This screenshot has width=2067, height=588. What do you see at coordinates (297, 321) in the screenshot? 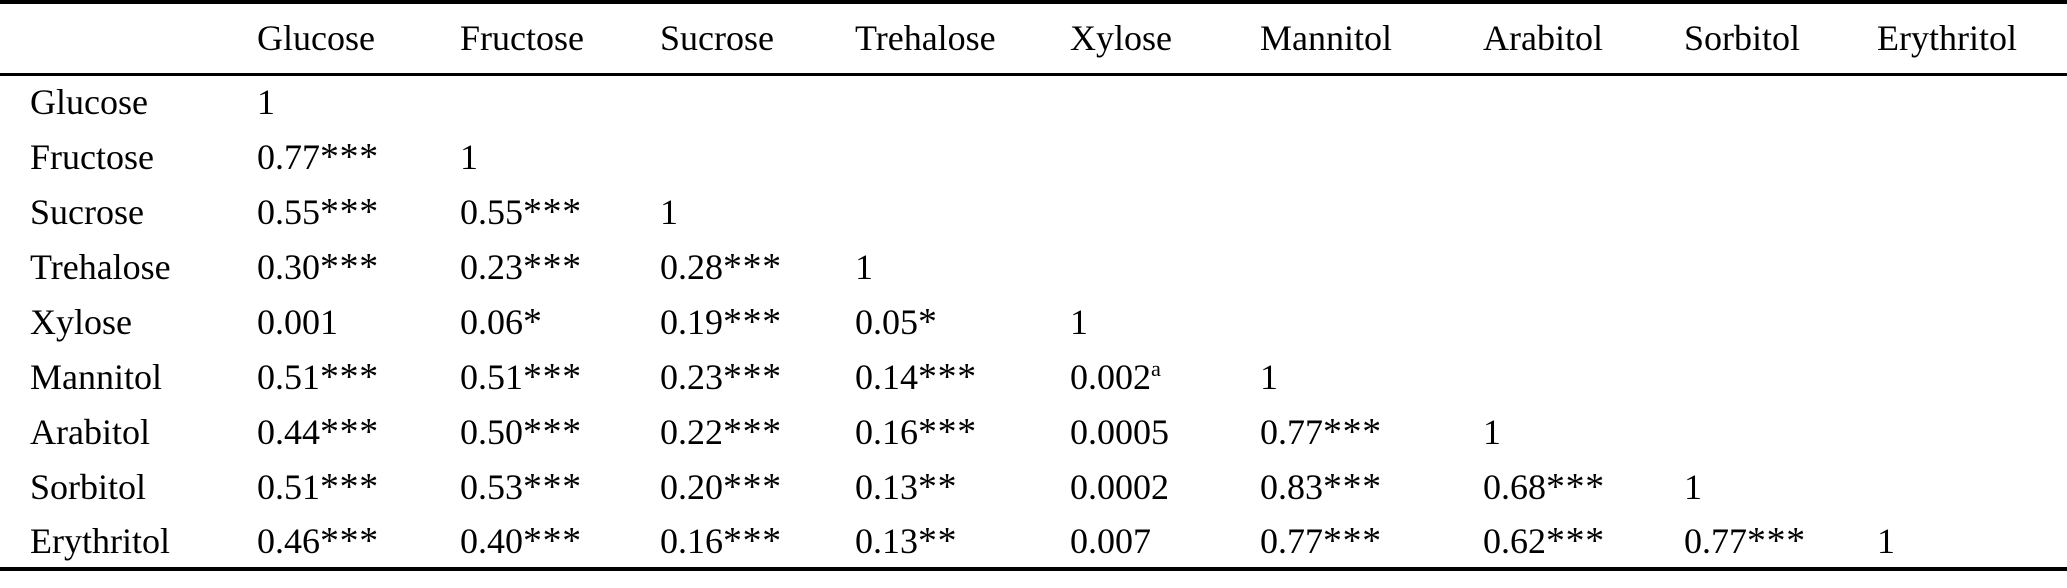
I see `table-cell: 0.001` at bounding box center [297, 321].